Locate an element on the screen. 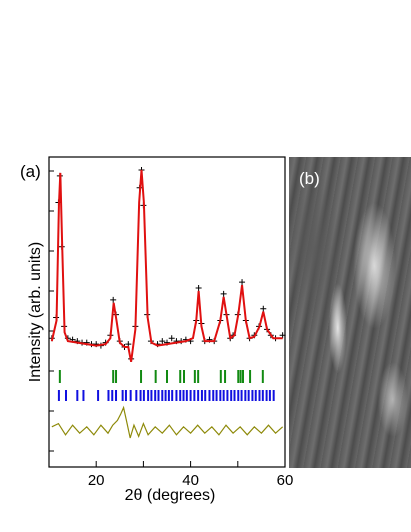 The image size is (411, 532). x-axis-label: 2θ (degrees) is located at coordinates (170, 495).